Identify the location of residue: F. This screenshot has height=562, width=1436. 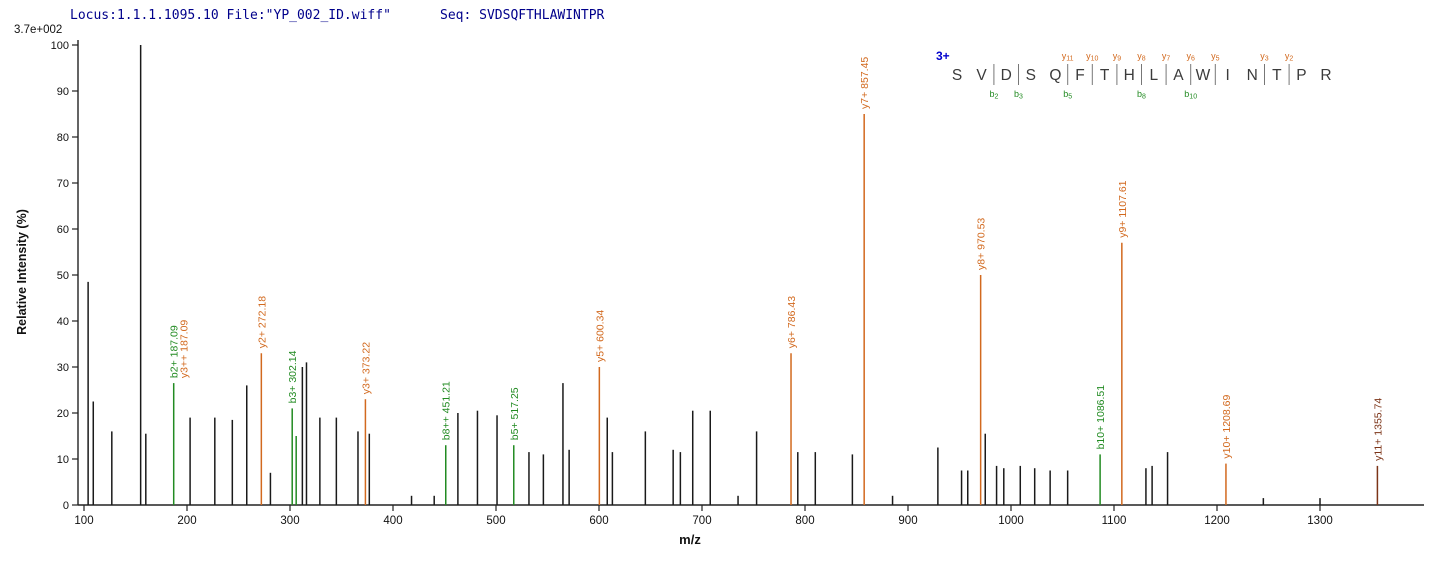
(1079, 75).